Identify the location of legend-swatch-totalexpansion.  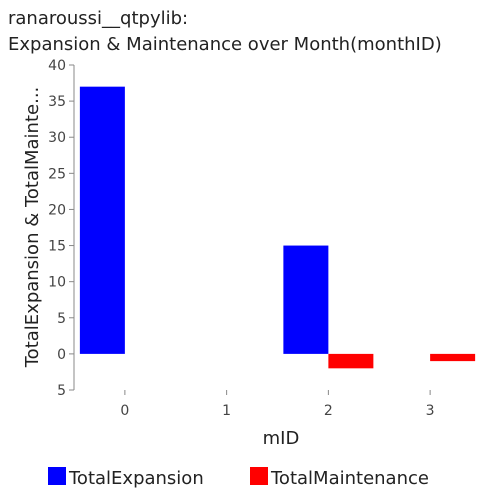
(57, 476).